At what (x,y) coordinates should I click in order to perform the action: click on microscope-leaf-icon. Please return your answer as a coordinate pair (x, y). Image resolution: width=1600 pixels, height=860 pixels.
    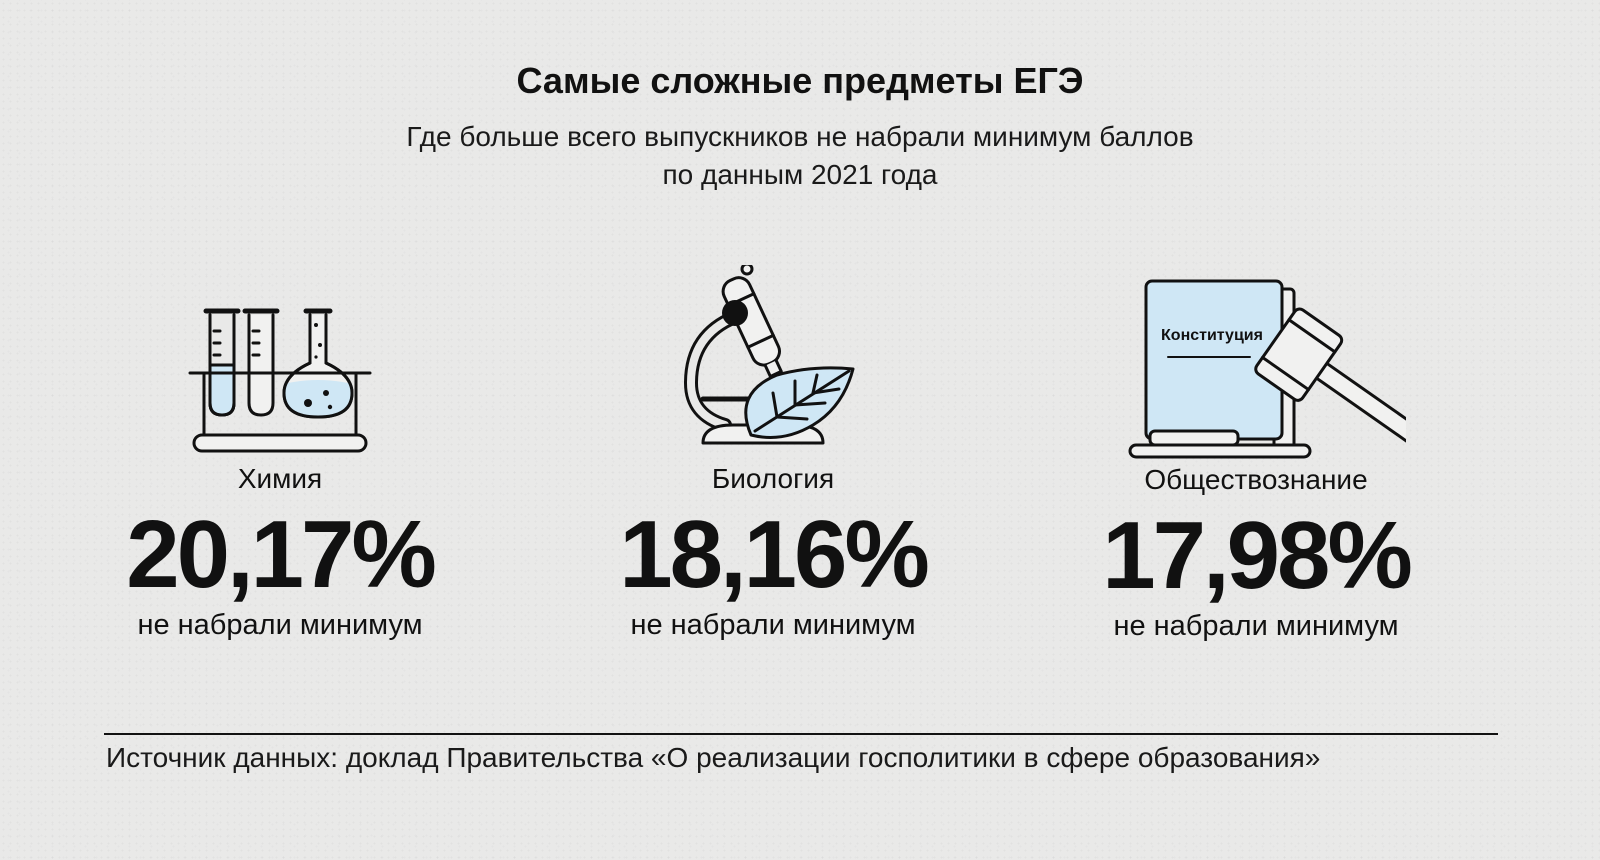
    Looking at the image, I should click on (769, 355).